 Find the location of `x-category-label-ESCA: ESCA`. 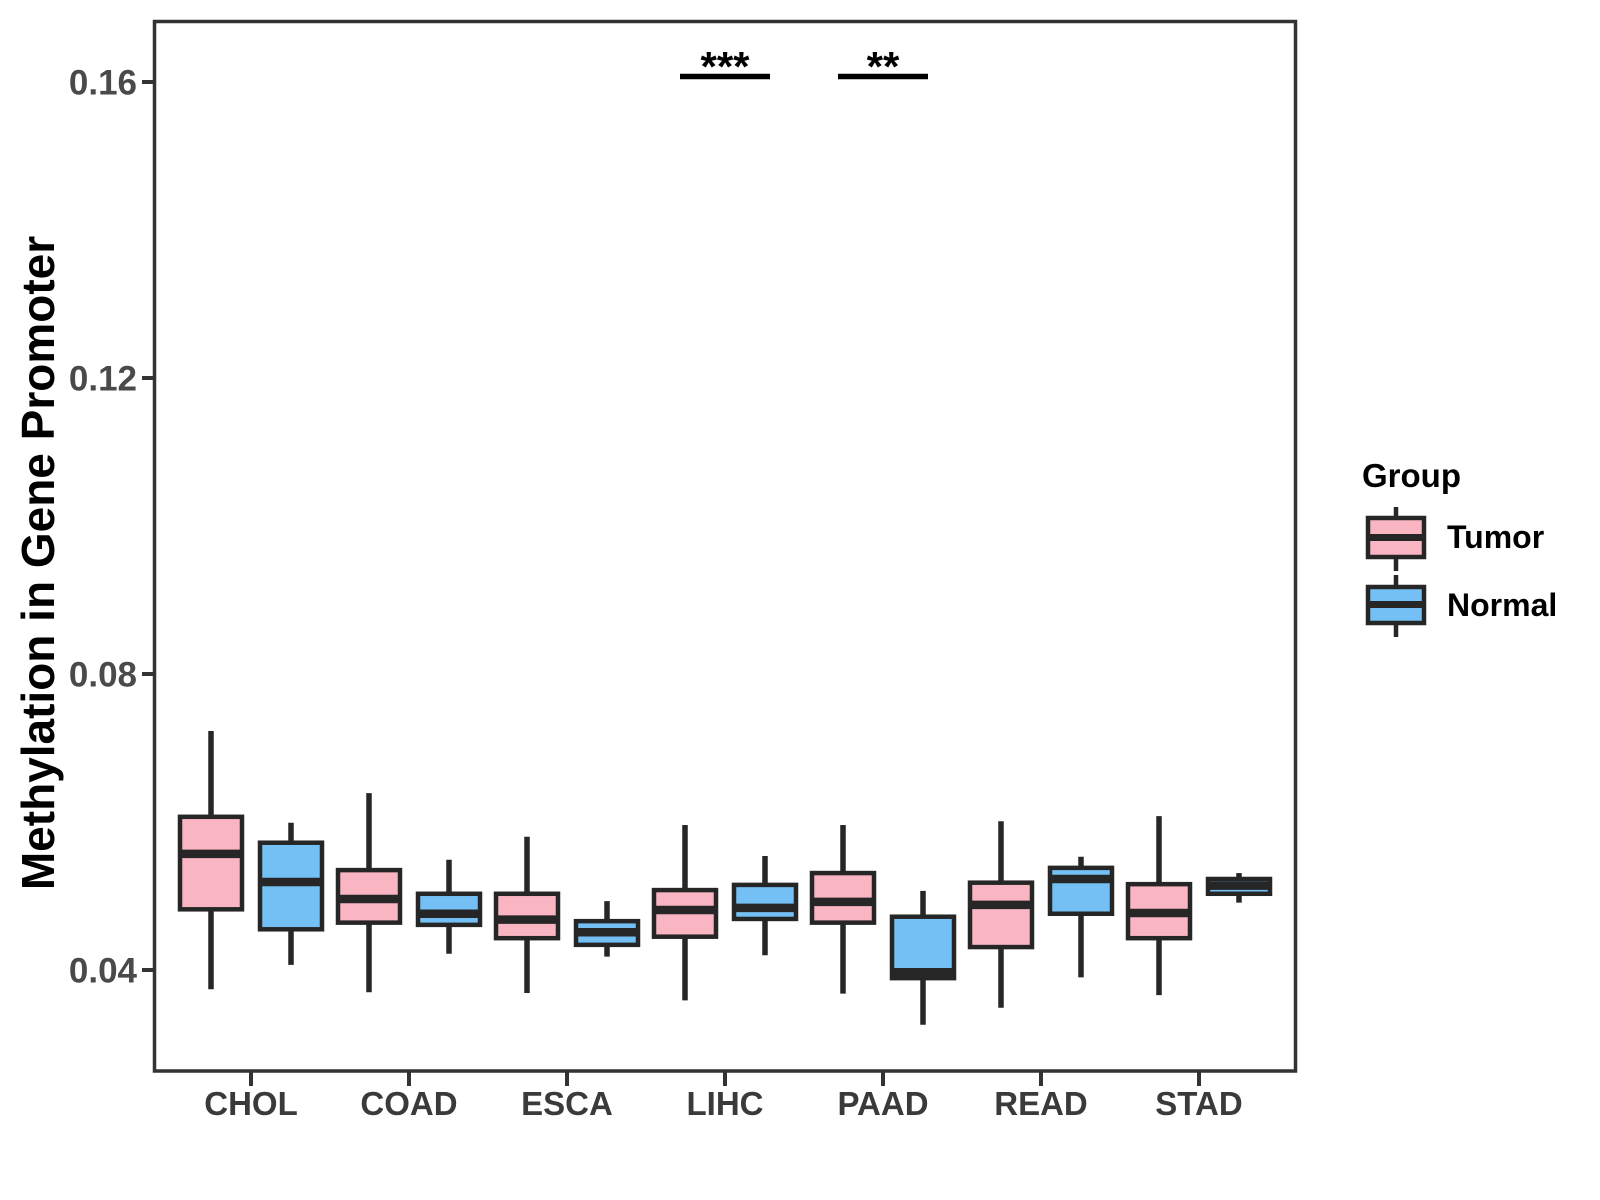

x-category-label-ESCA: ESCA is located at coordinates (567, 1103).